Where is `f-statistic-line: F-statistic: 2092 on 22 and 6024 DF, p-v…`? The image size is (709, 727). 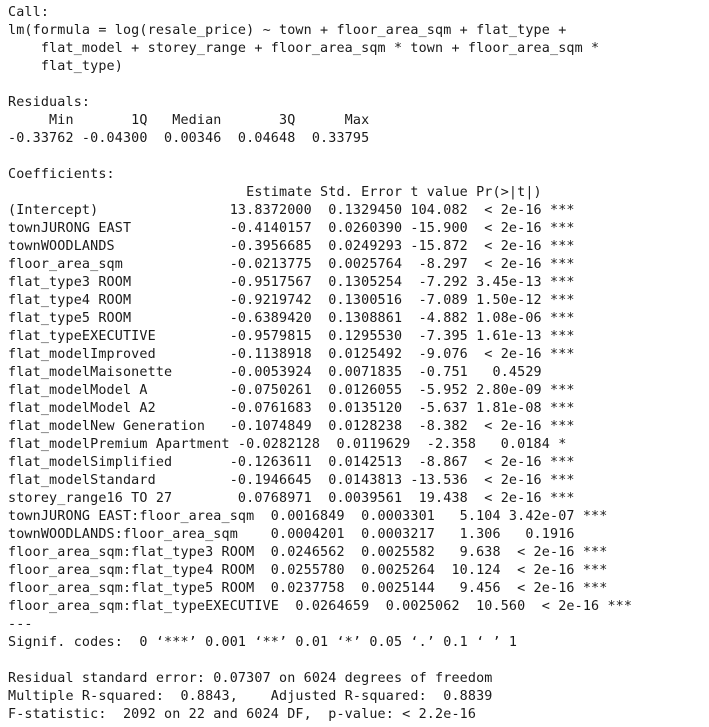 f-statistic-line: F-statistic: 2092 on 22 and 6024 DF, p-v… is located at coordinates (242, 714).